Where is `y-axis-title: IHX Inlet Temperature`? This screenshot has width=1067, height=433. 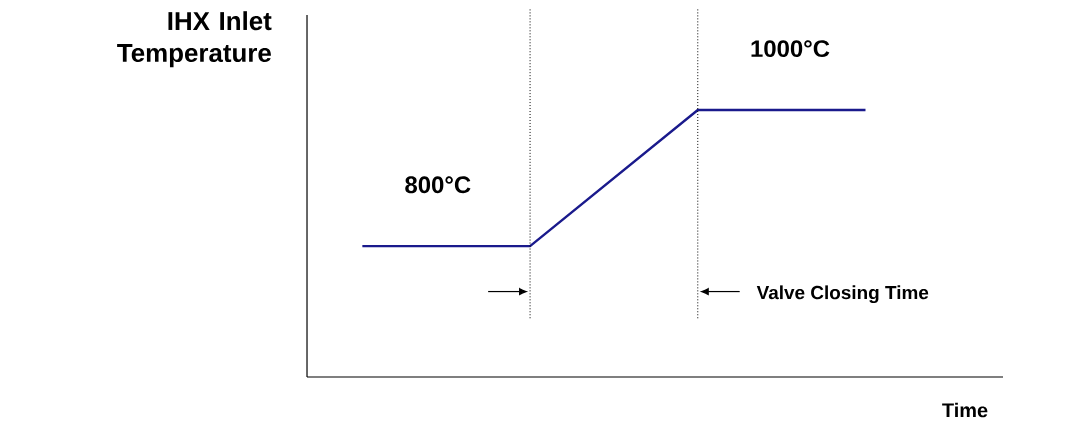 y-axis-title: IHX Inlet Temperature is located at coordinates (194, 39).